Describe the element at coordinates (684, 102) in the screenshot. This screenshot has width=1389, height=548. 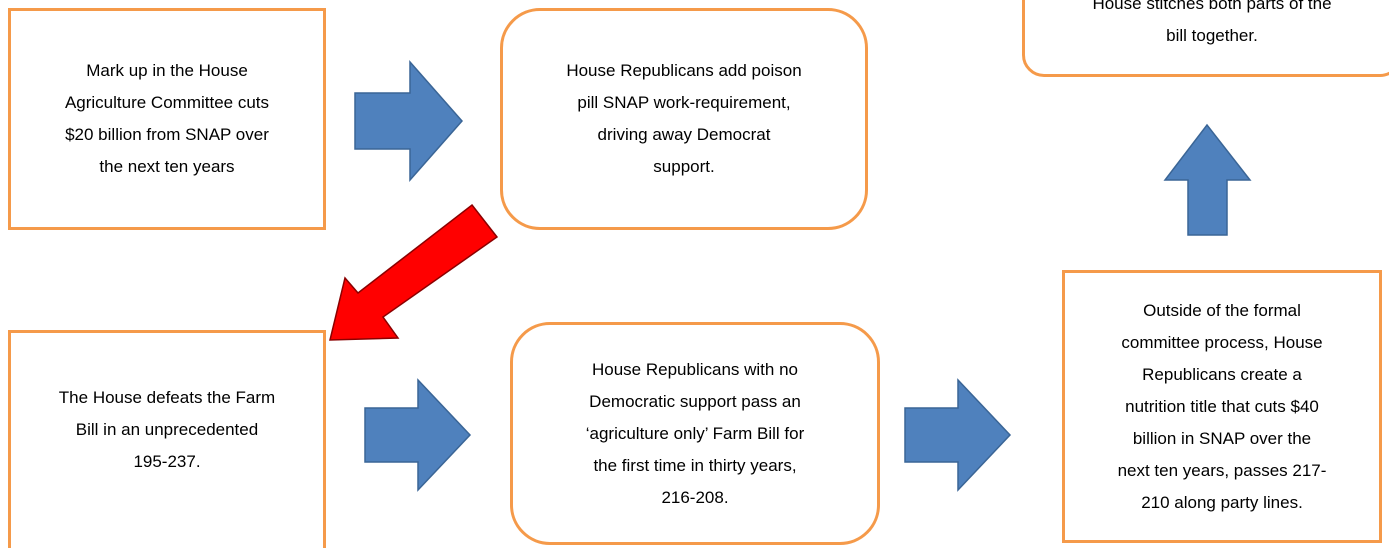
I see `node-text: pill SNAP work-requirement,` at that location.